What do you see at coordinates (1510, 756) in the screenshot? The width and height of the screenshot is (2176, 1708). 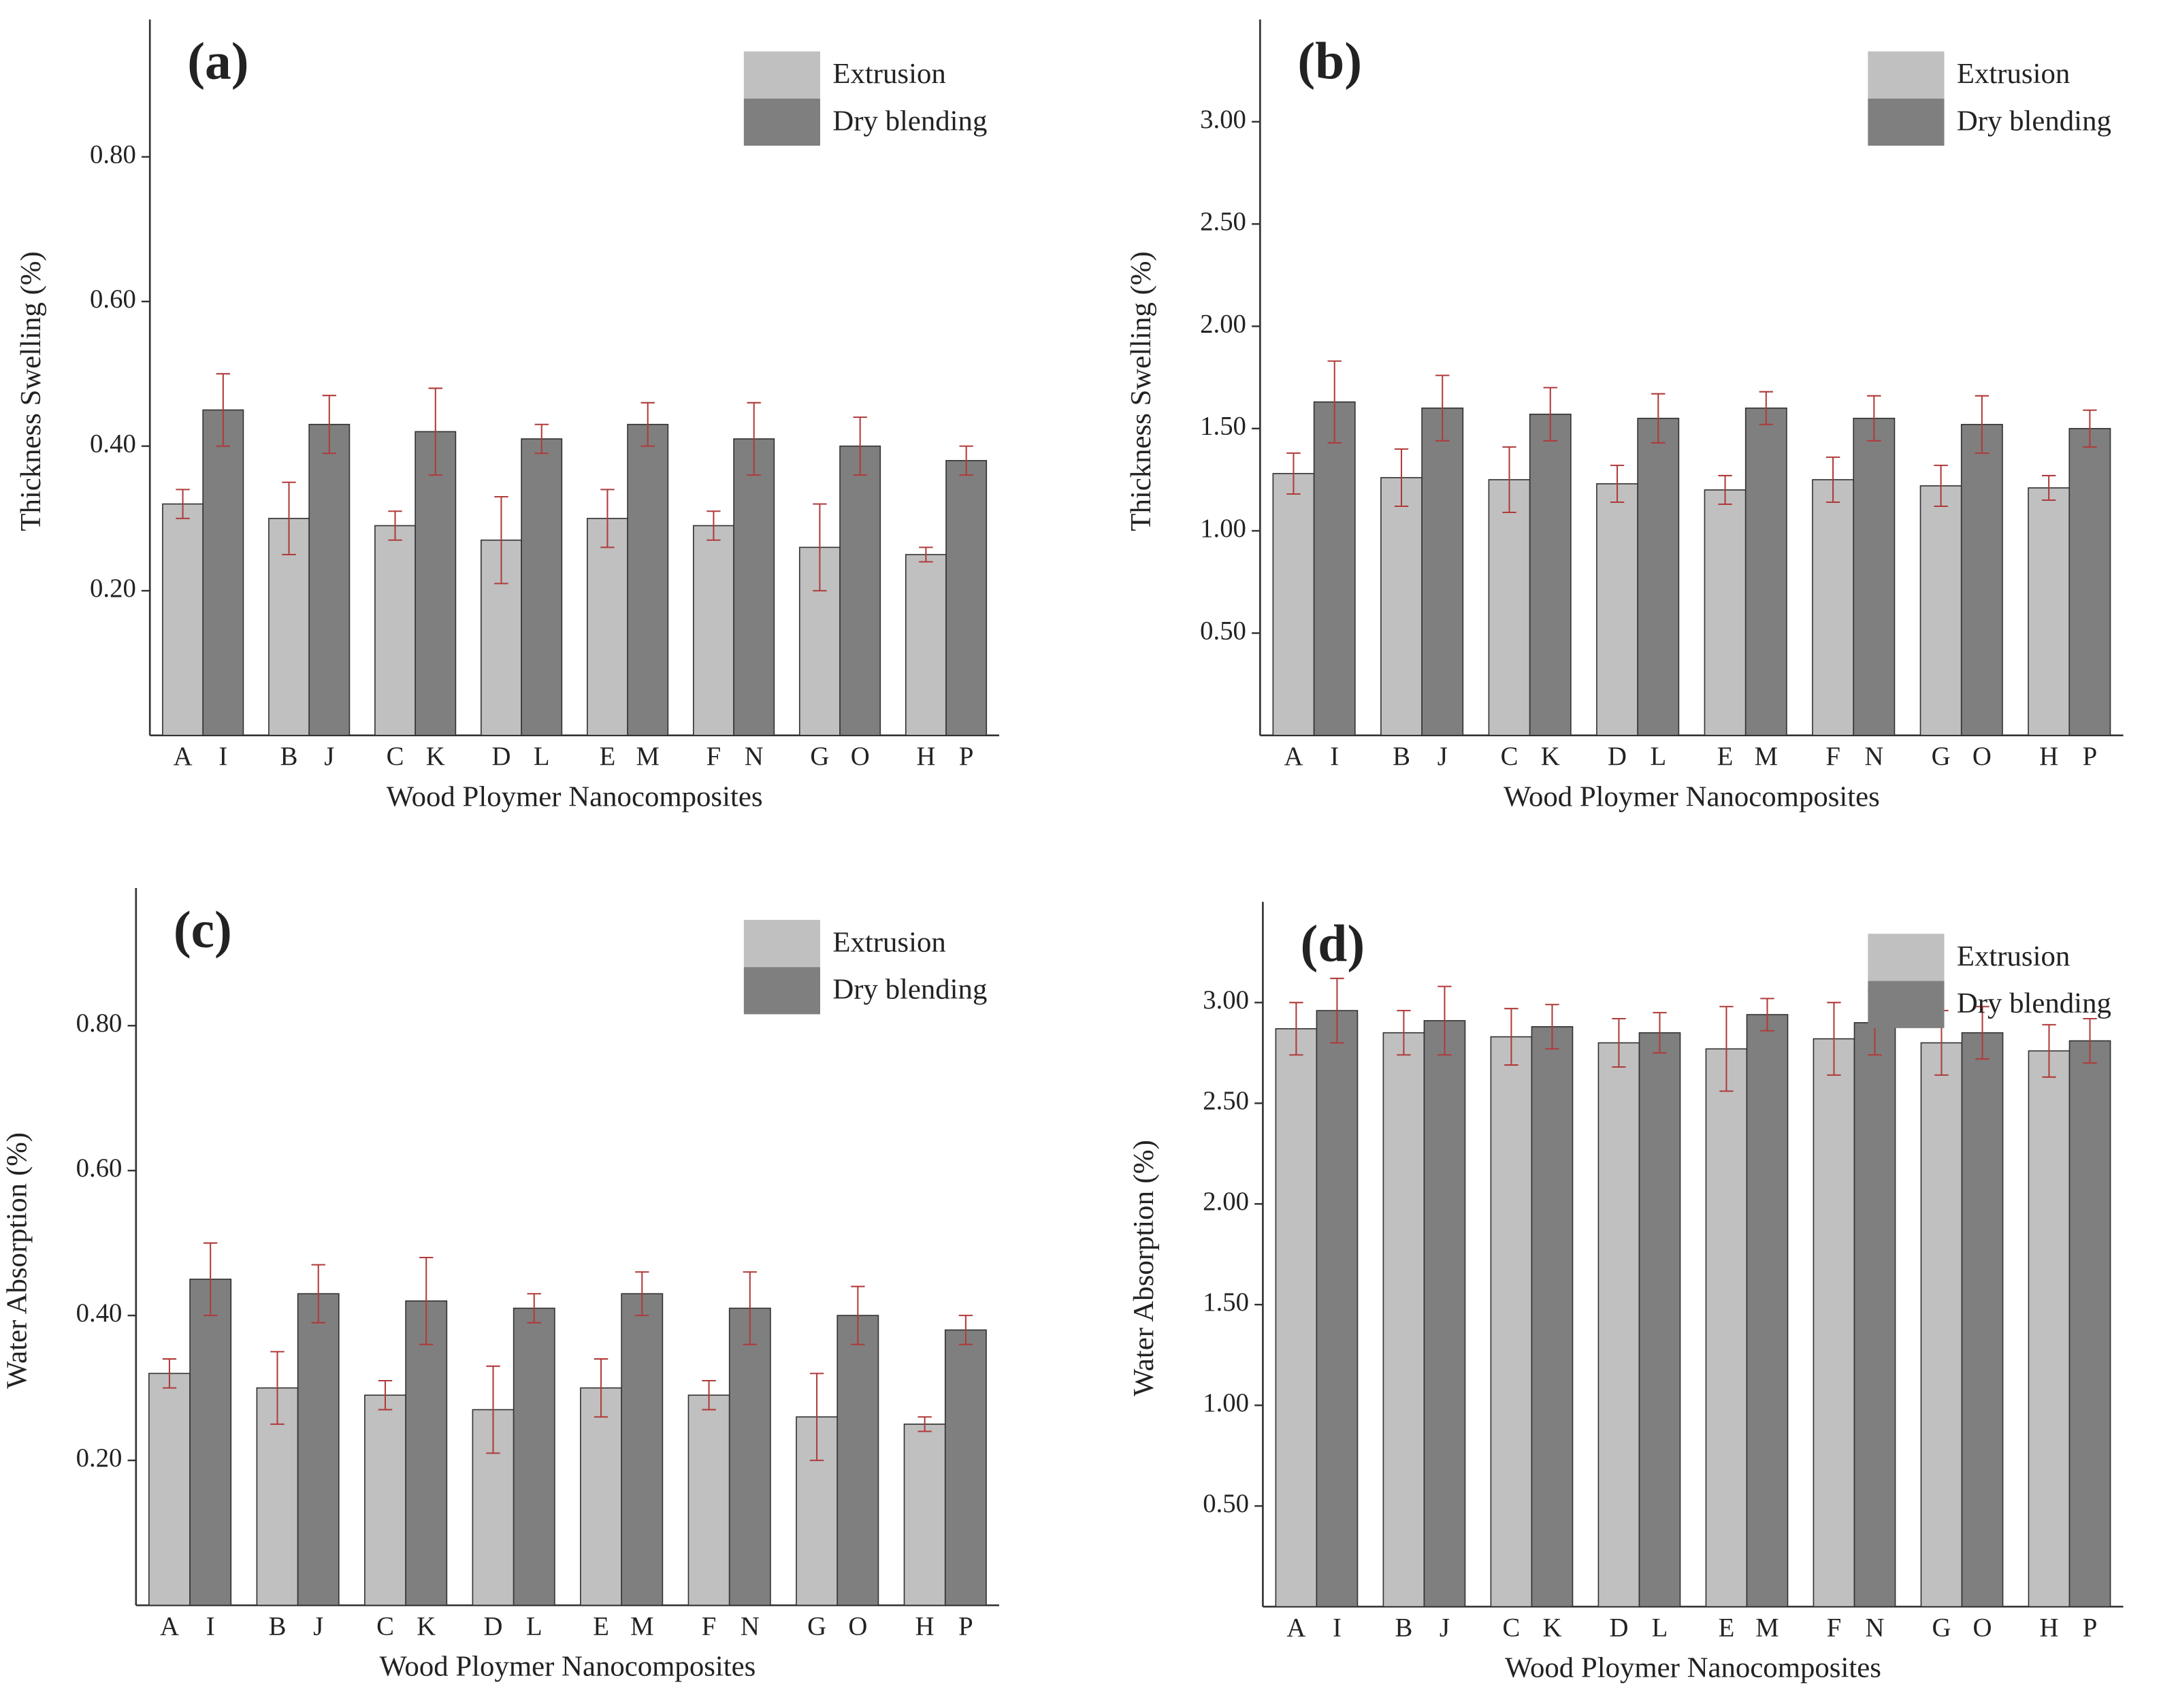 I see `x-tick-label: C` at bounding box center [1510, 756].